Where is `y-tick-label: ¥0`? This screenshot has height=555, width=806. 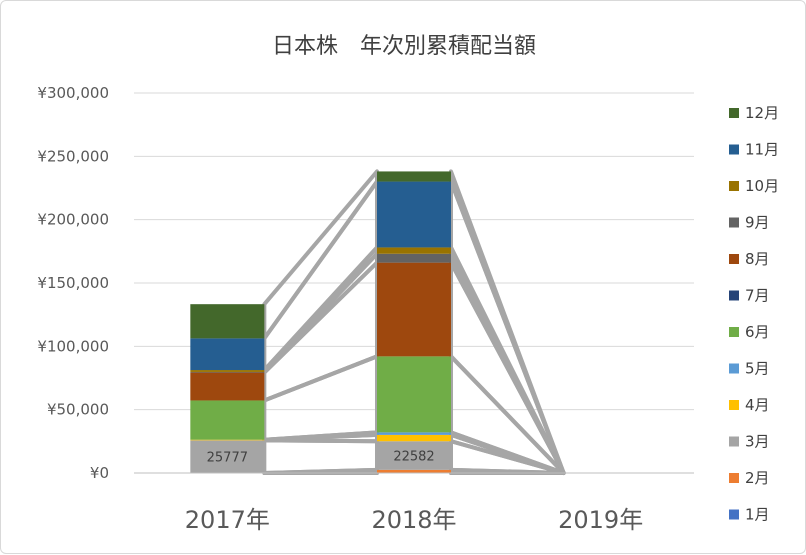 y-tick-label: ¥0 is located at coordinates (99, 473).